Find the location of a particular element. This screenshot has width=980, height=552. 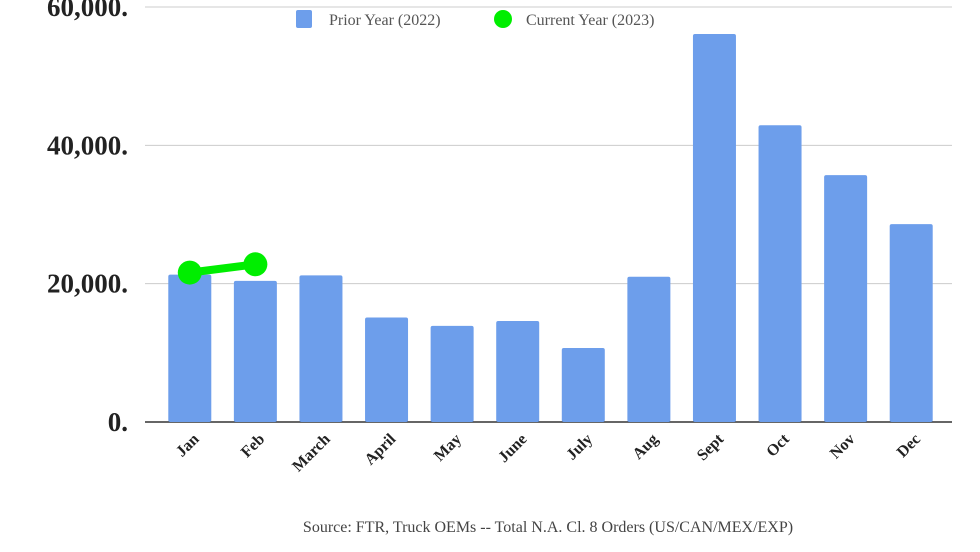

x-tick-label: July is located at coordinates (579, 447).